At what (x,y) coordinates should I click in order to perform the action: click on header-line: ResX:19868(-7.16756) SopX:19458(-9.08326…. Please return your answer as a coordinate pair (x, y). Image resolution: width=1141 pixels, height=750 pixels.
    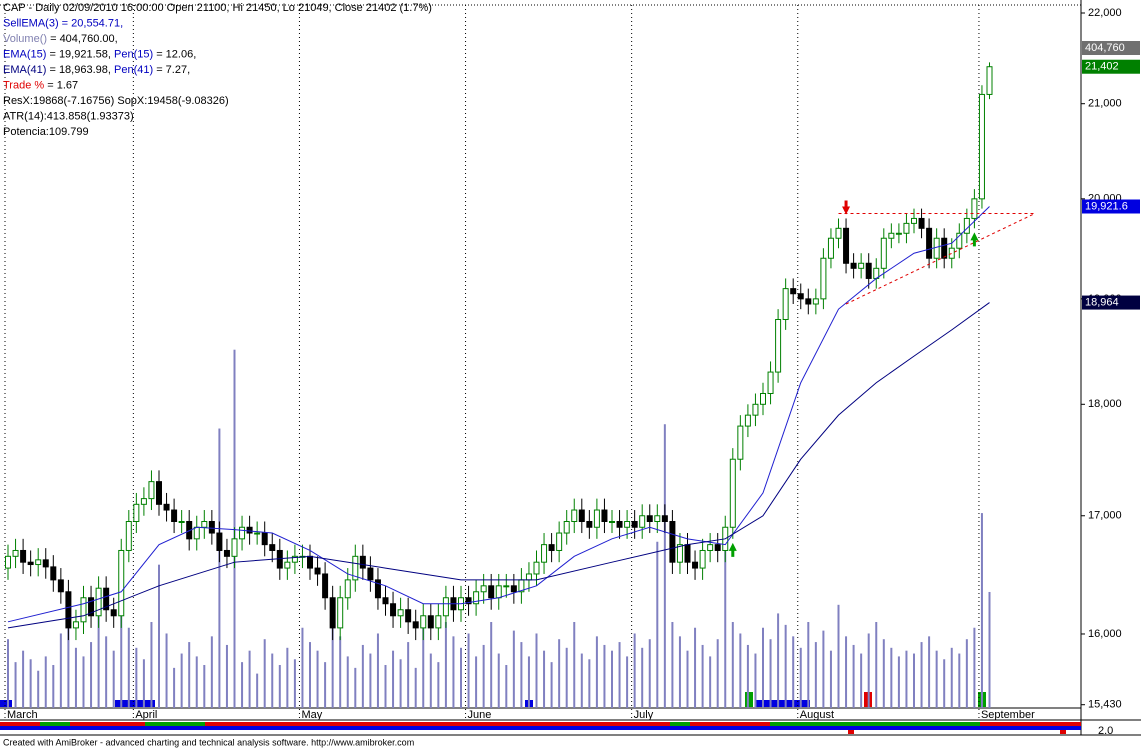
    Looking at the image, I should click on (116, 101).